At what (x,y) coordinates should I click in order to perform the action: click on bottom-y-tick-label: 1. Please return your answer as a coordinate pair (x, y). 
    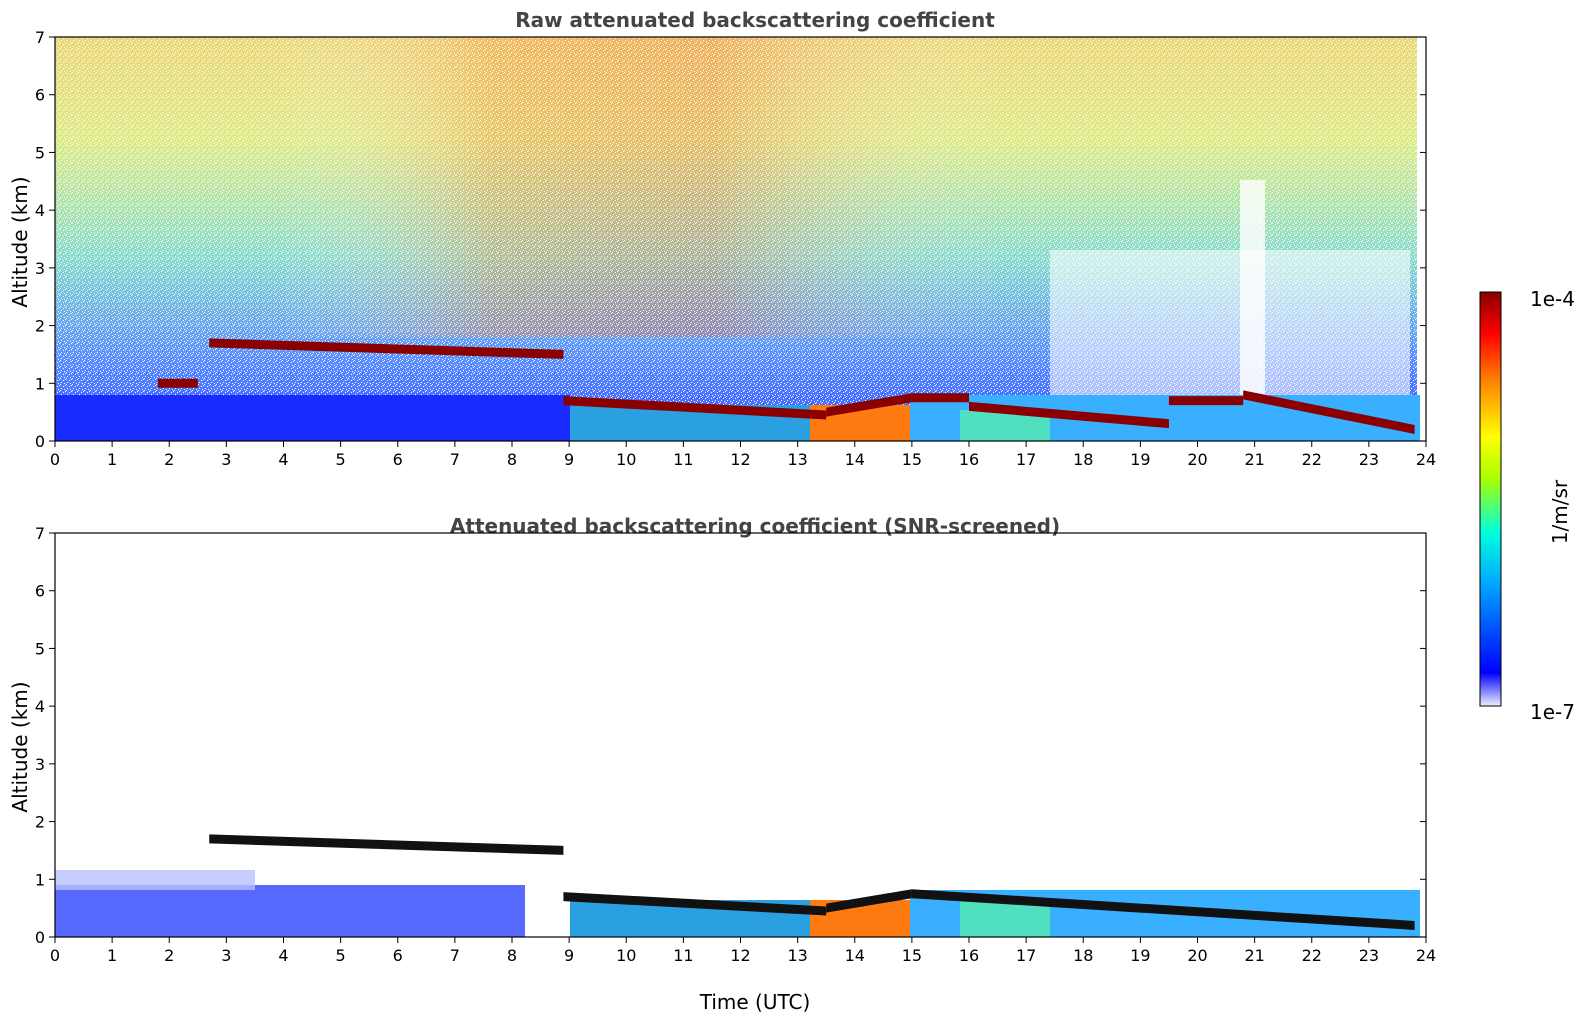
    Looking at the image, I should click on (40, 879).